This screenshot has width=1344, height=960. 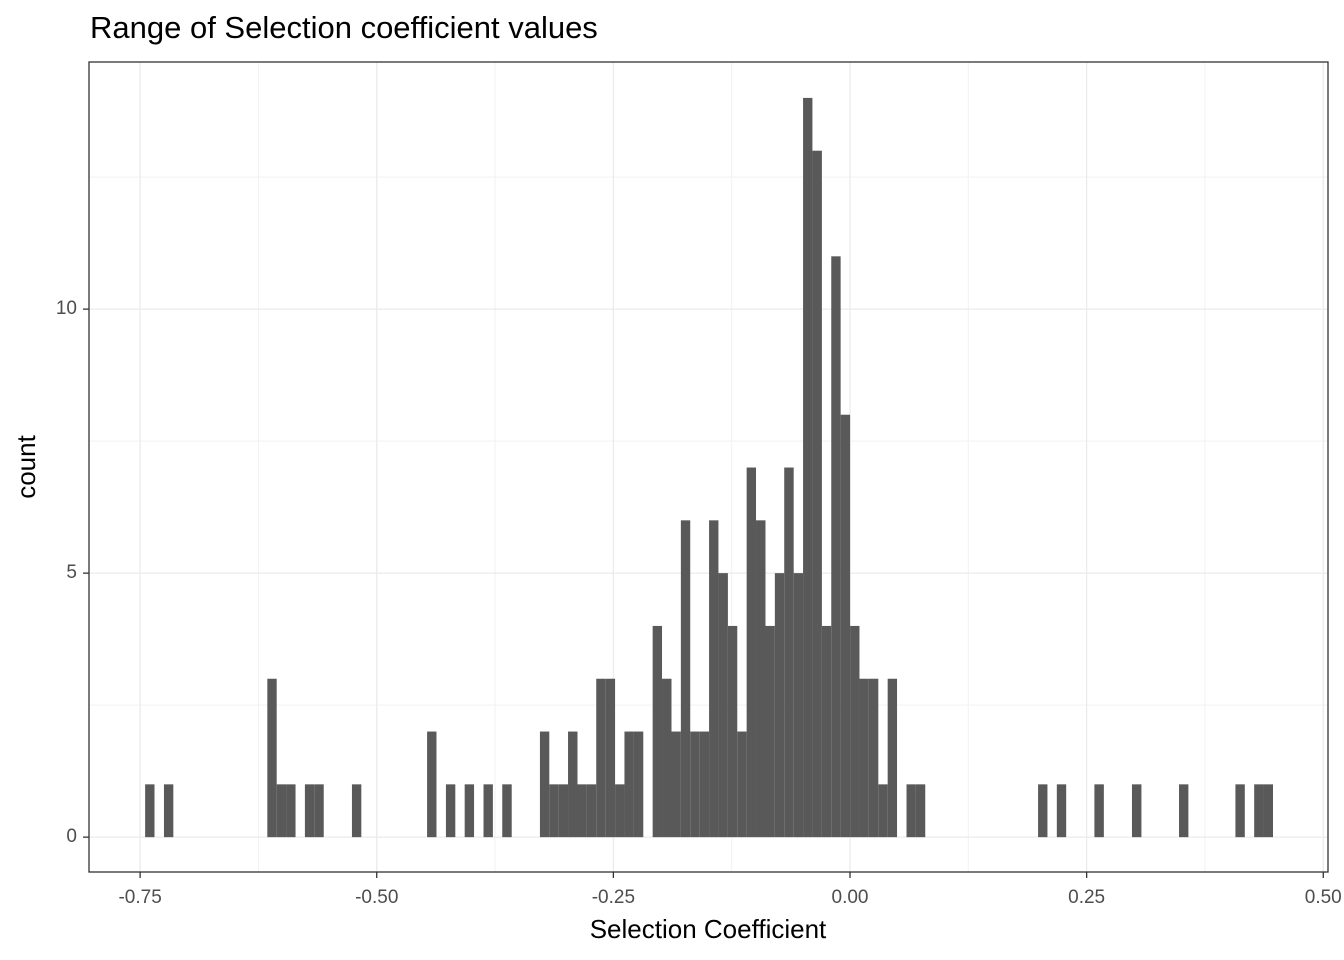 What do you see at coordinates (71, 572) in the screenshot?
I see `y-tick-label: 5` at bounding box center [71, 572].